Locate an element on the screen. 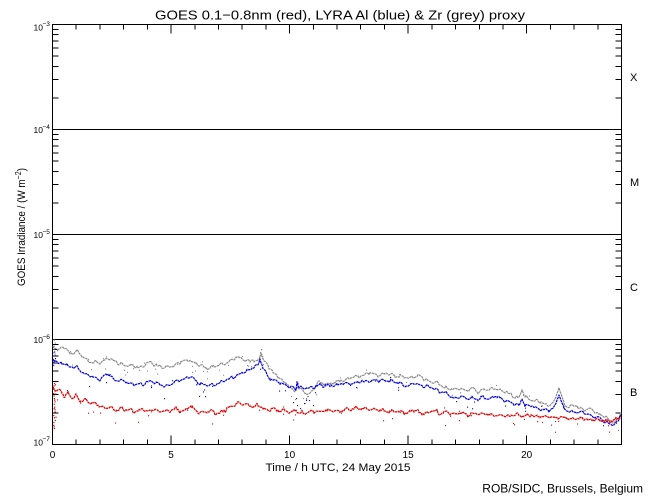 This screenshot has height=500, width=650. svg-text: ROB/SIDC, Brussels, Belgium is located at coordinates (562, 489).